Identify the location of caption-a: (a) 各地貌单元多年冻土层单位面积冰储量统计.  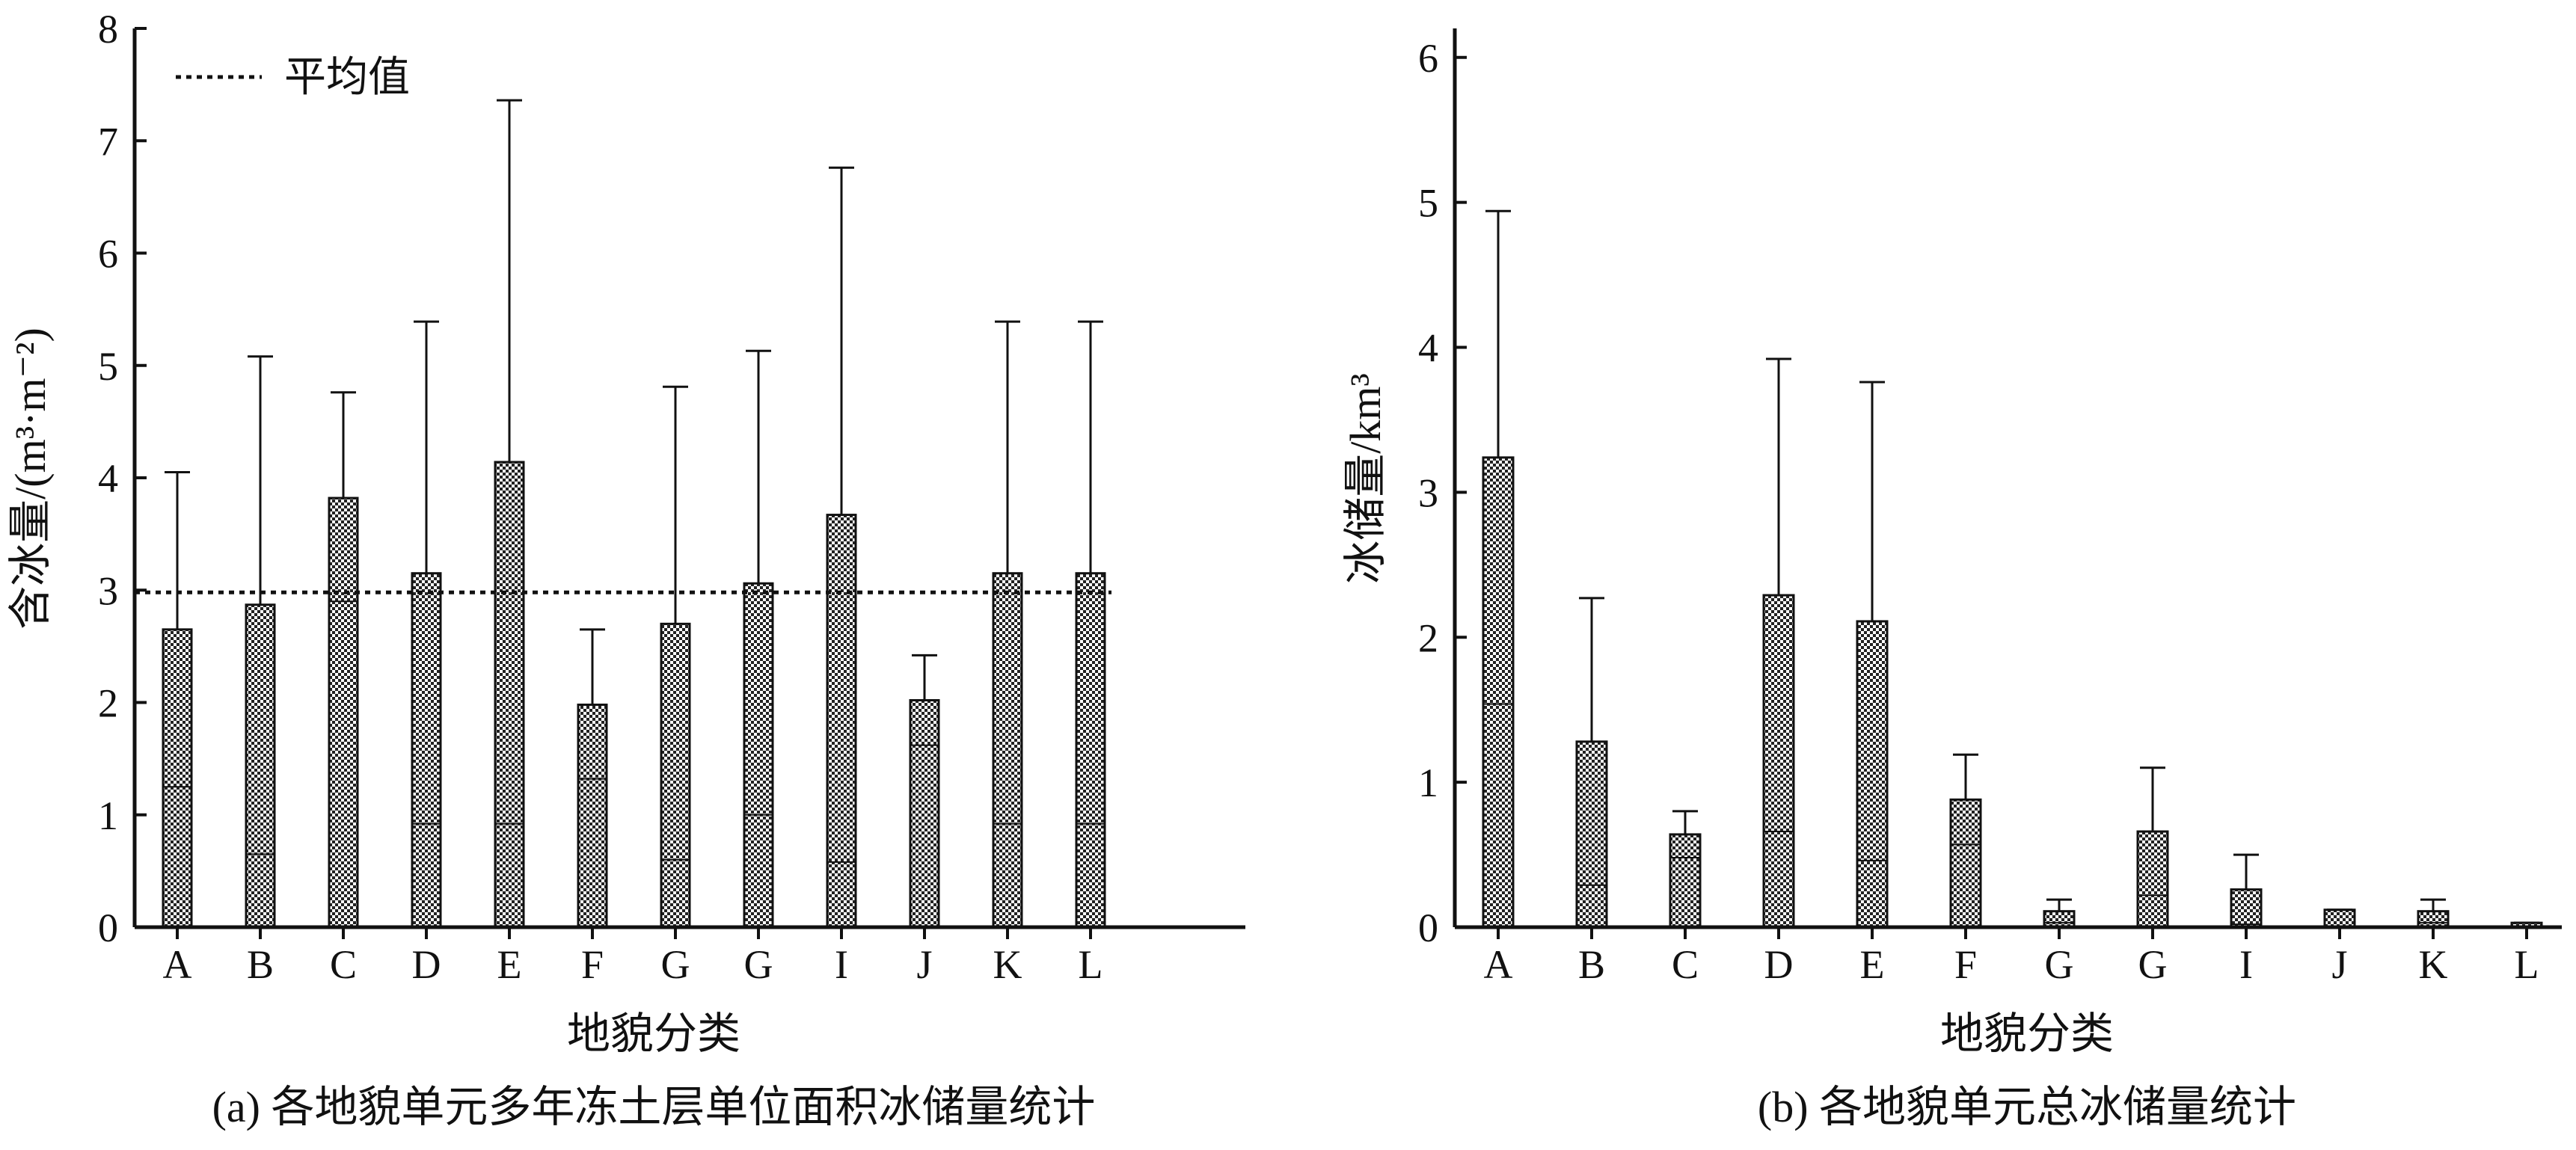
(654, 1107).